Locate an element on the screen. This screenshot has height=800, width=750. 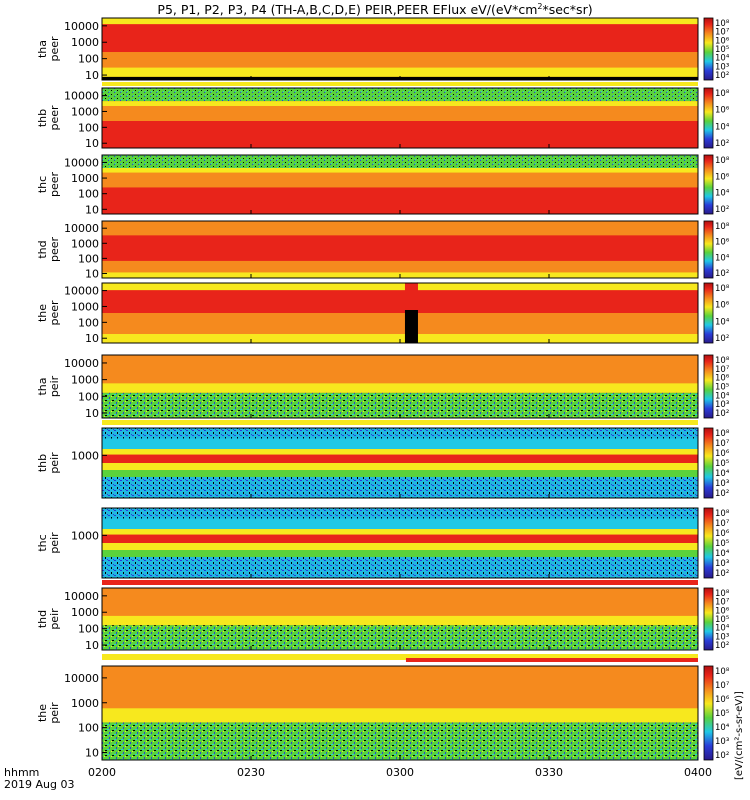
y-axis-label: thbpeer is located at coordinates (48, 118).